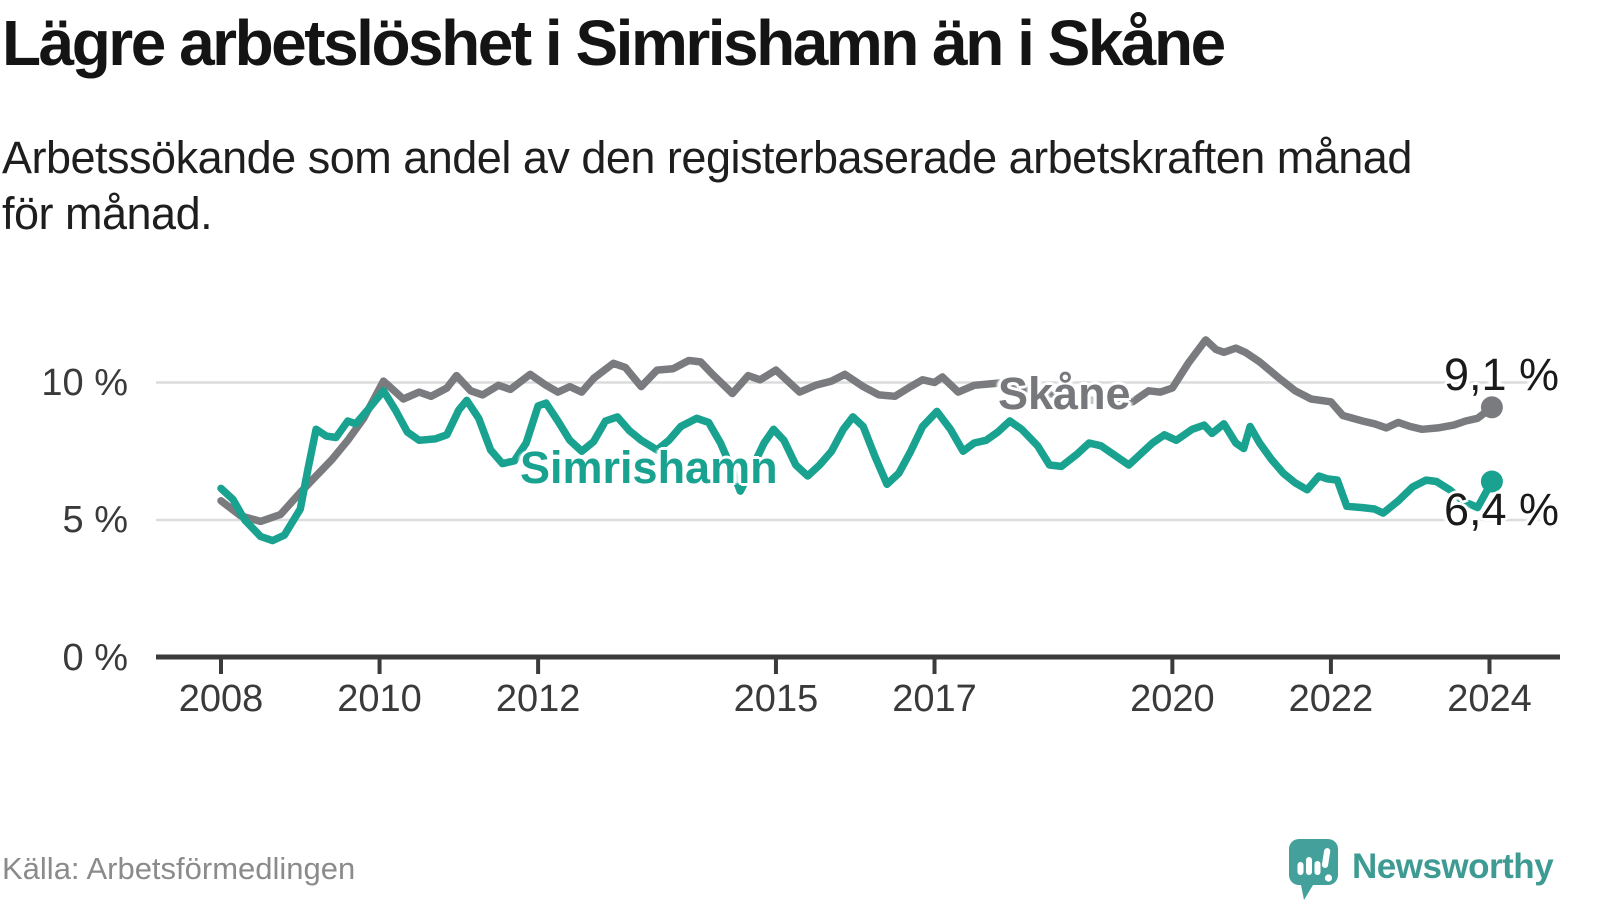 The width and height of the screenshot is (1600, 902). What do you see at coordinates (1331, 699) in the screenshot?
I see `x-tick-label: 2022` at bounding box center [1331, 699].